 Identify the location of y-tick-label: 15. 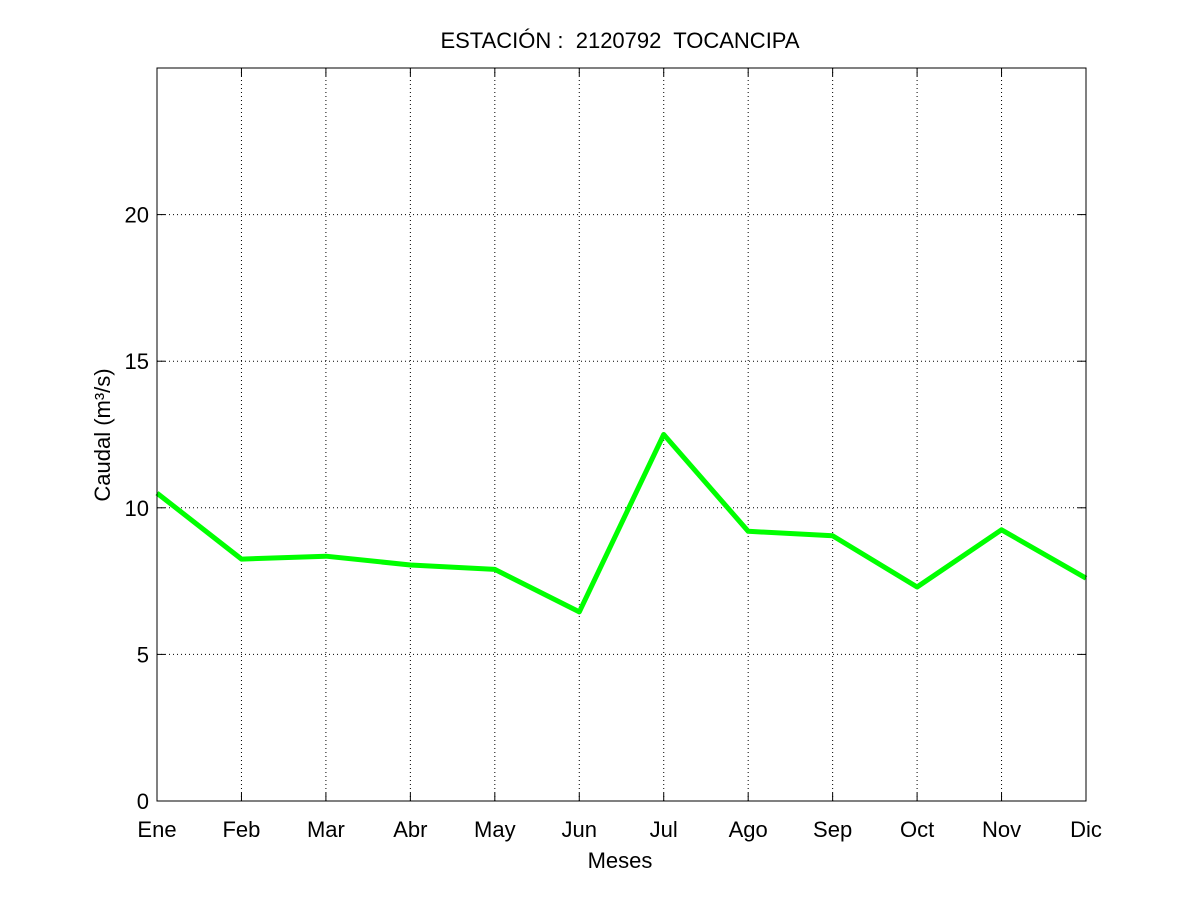
(137, 361).